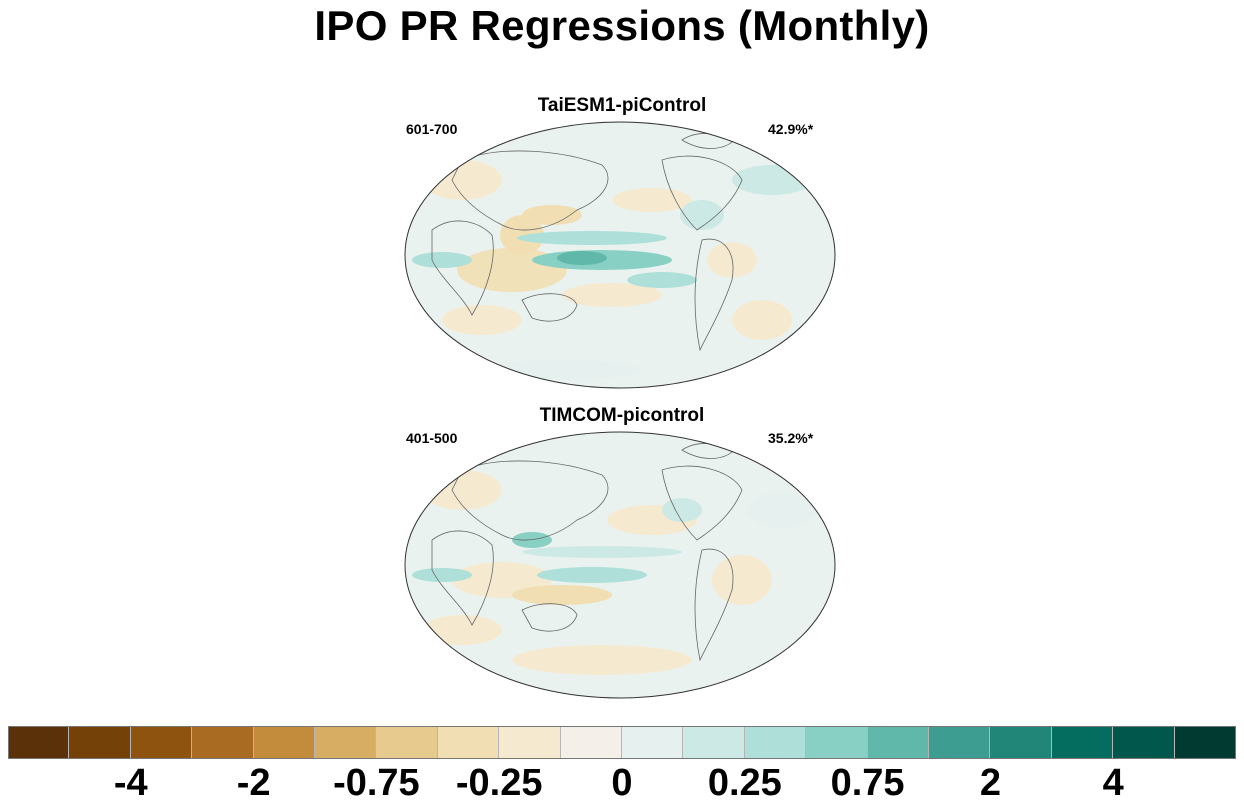 The image size is (1244, 808). I want to click on colorbar-tick-label: -0.75, so click(376, 783).